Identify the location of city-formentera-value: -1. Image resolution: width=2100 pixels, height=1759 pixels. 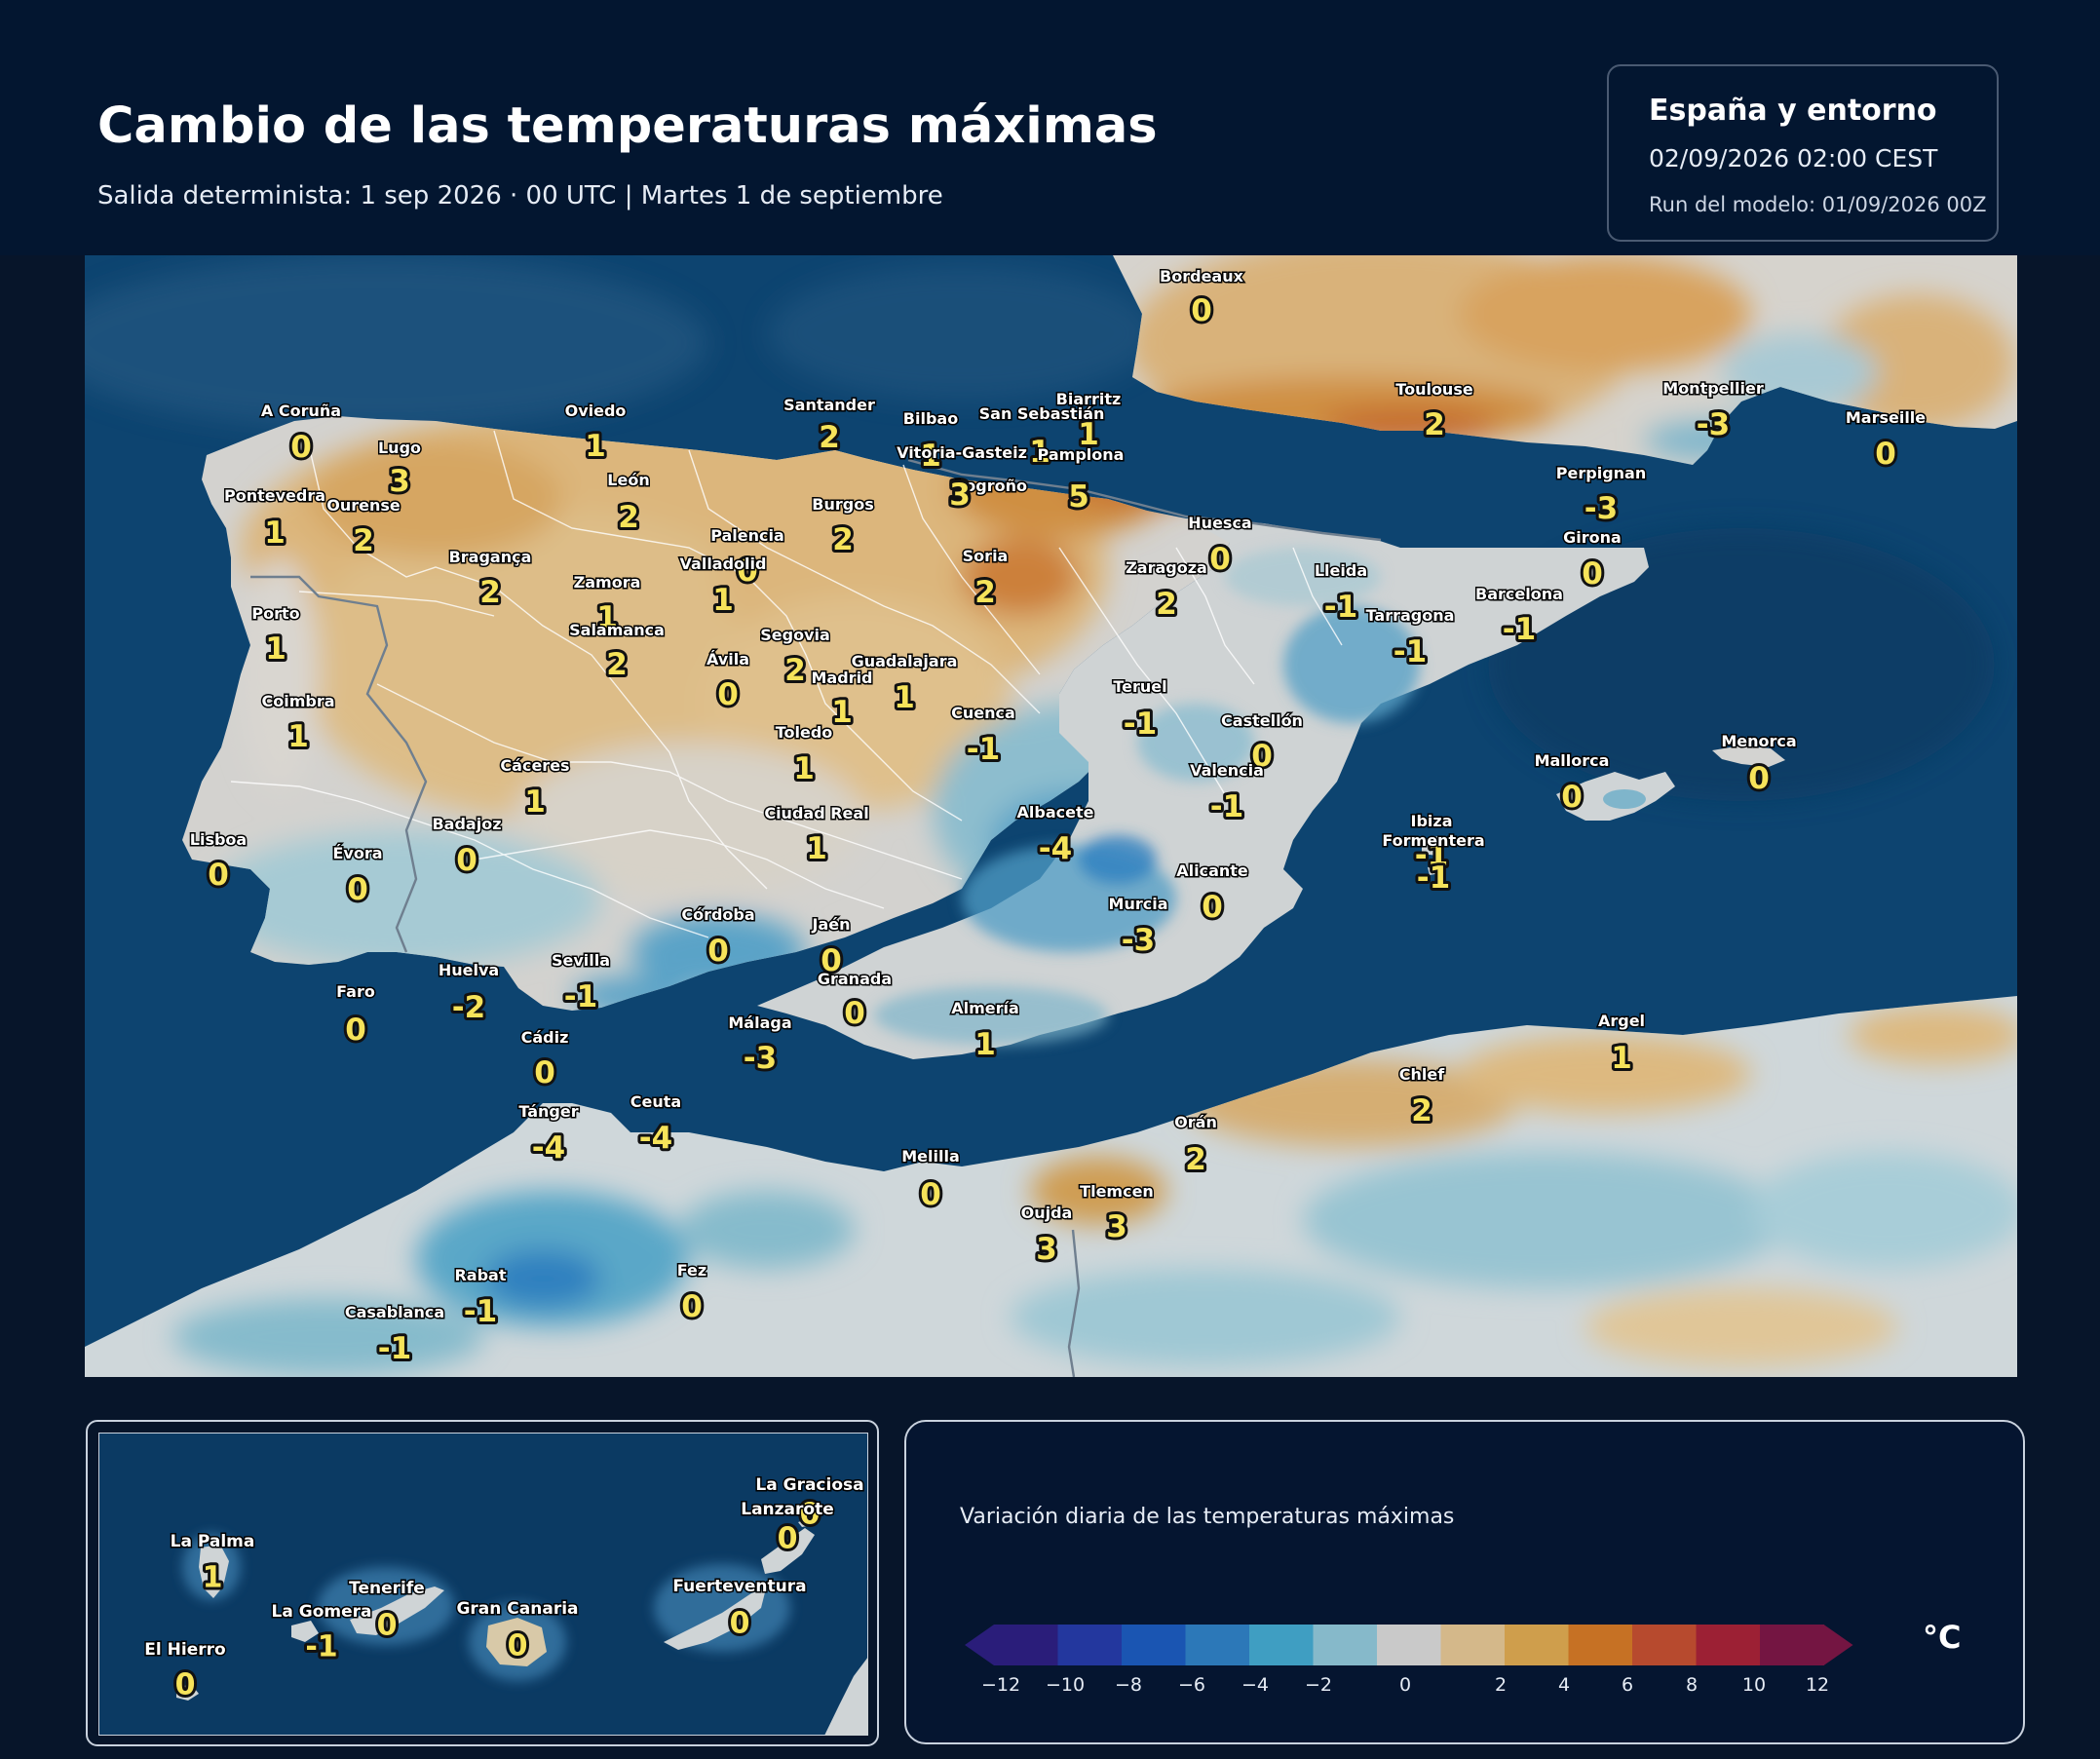
(1433, 878).